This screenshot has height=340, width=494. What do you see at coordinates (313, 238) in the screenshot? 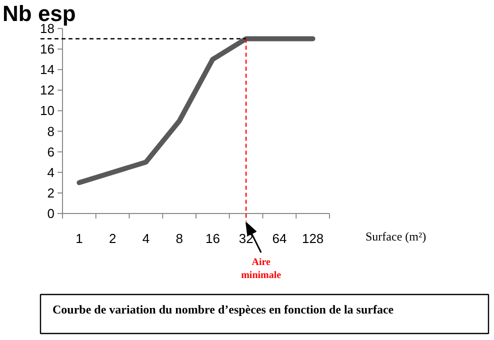
I see `x-tick-label: 128` at bounding box center [313, 238].